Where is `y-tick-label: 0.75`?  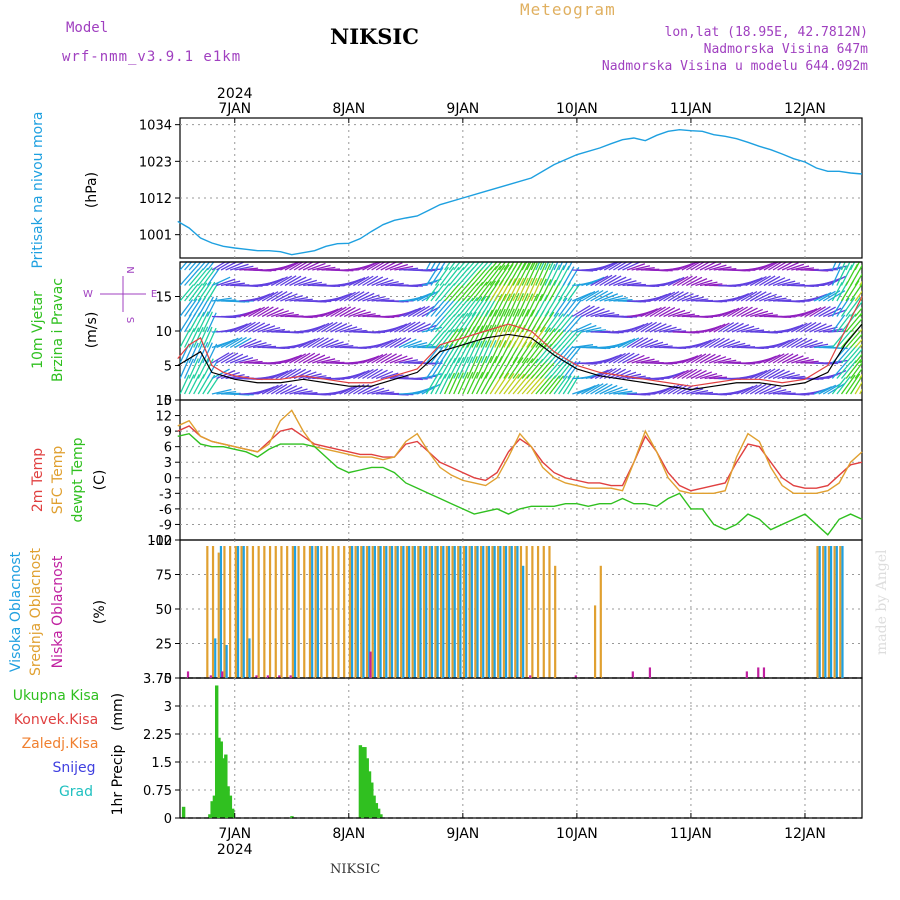
y-tick-label: 0.75 is located at coordinates (157, 791).